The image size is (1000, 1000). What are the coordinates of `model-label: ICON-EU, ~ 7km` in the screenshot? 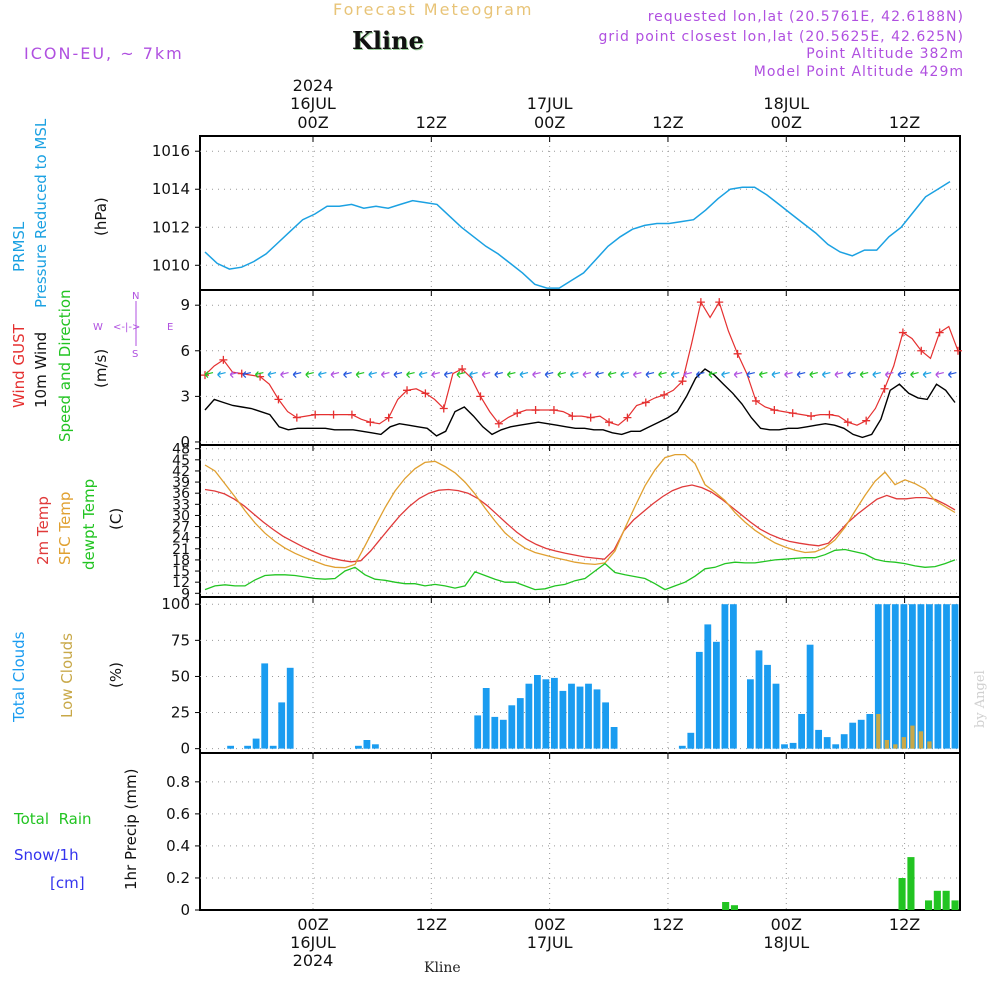 It's located at (104, 53).